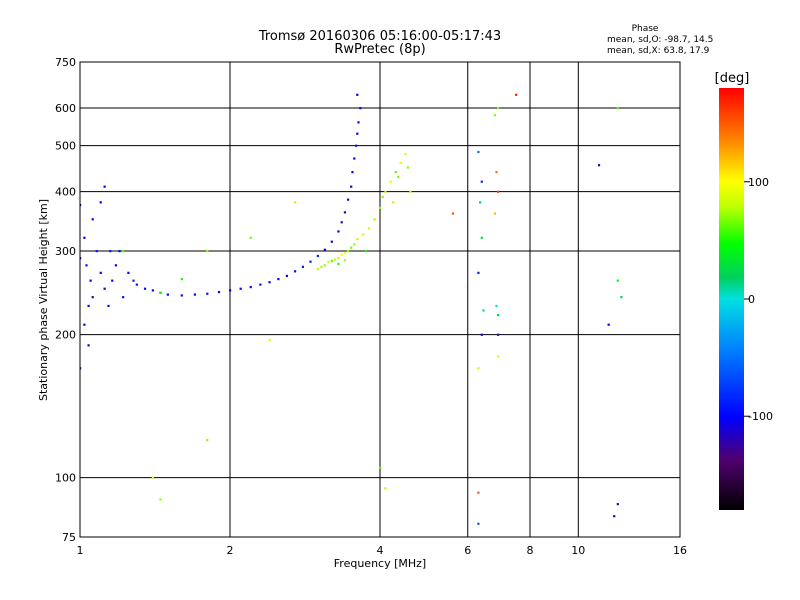  What do you see at coordinates (379, 36) in the screenshot?
I see `chart-title: Tromsø 20160306 05:16:00-05:17:43` at bounding box center [379, 36].